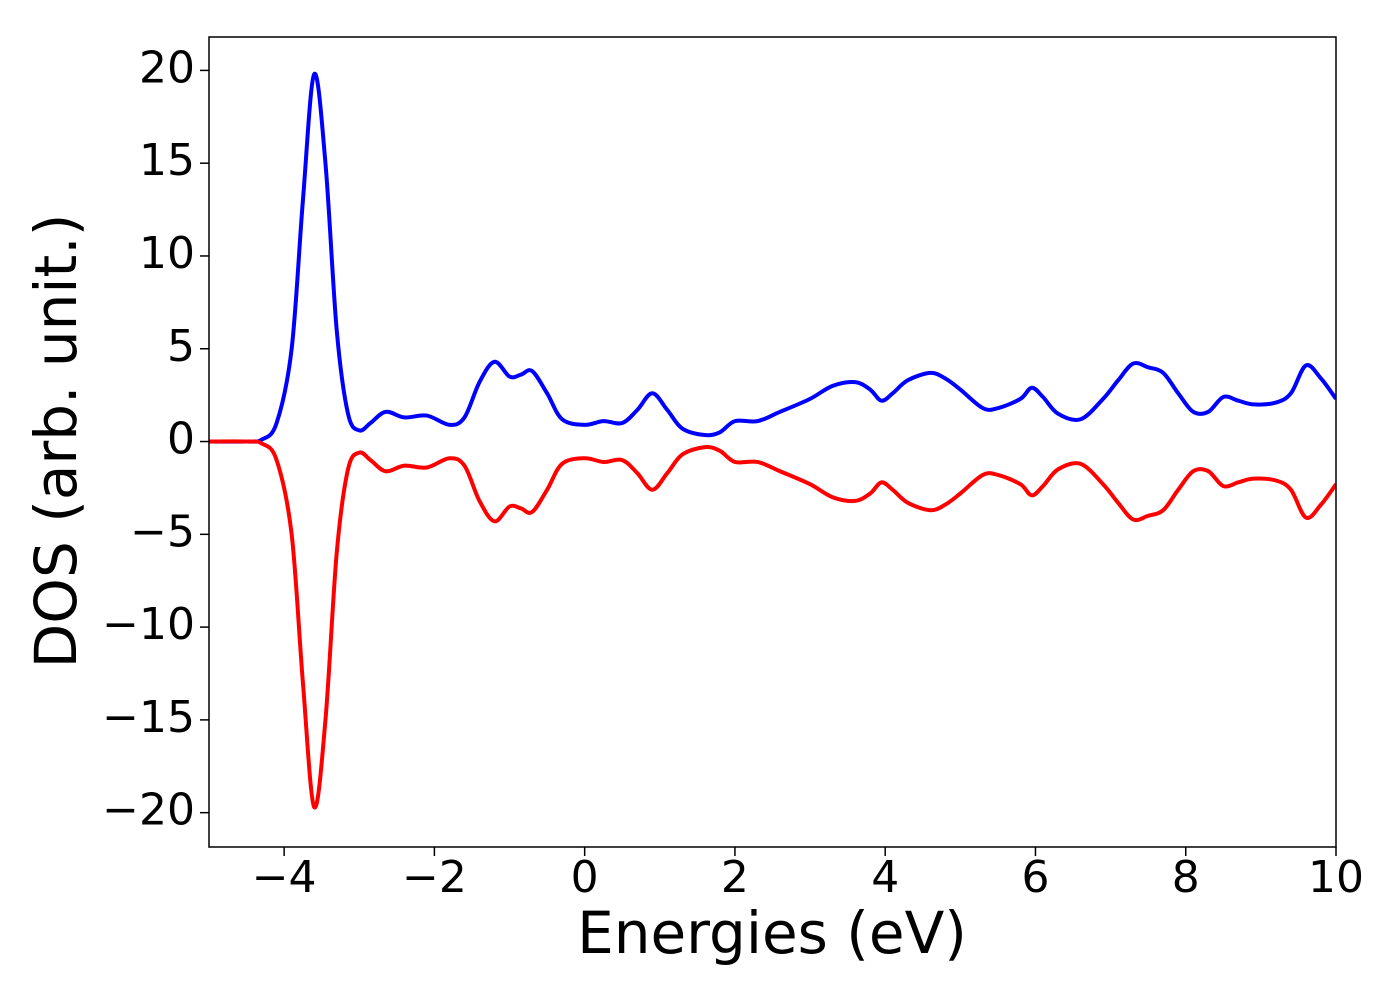  Describe the element at coordinates (772, 933) in the screenshot. I see `x-axis-label: Energies (eV)` at that location.